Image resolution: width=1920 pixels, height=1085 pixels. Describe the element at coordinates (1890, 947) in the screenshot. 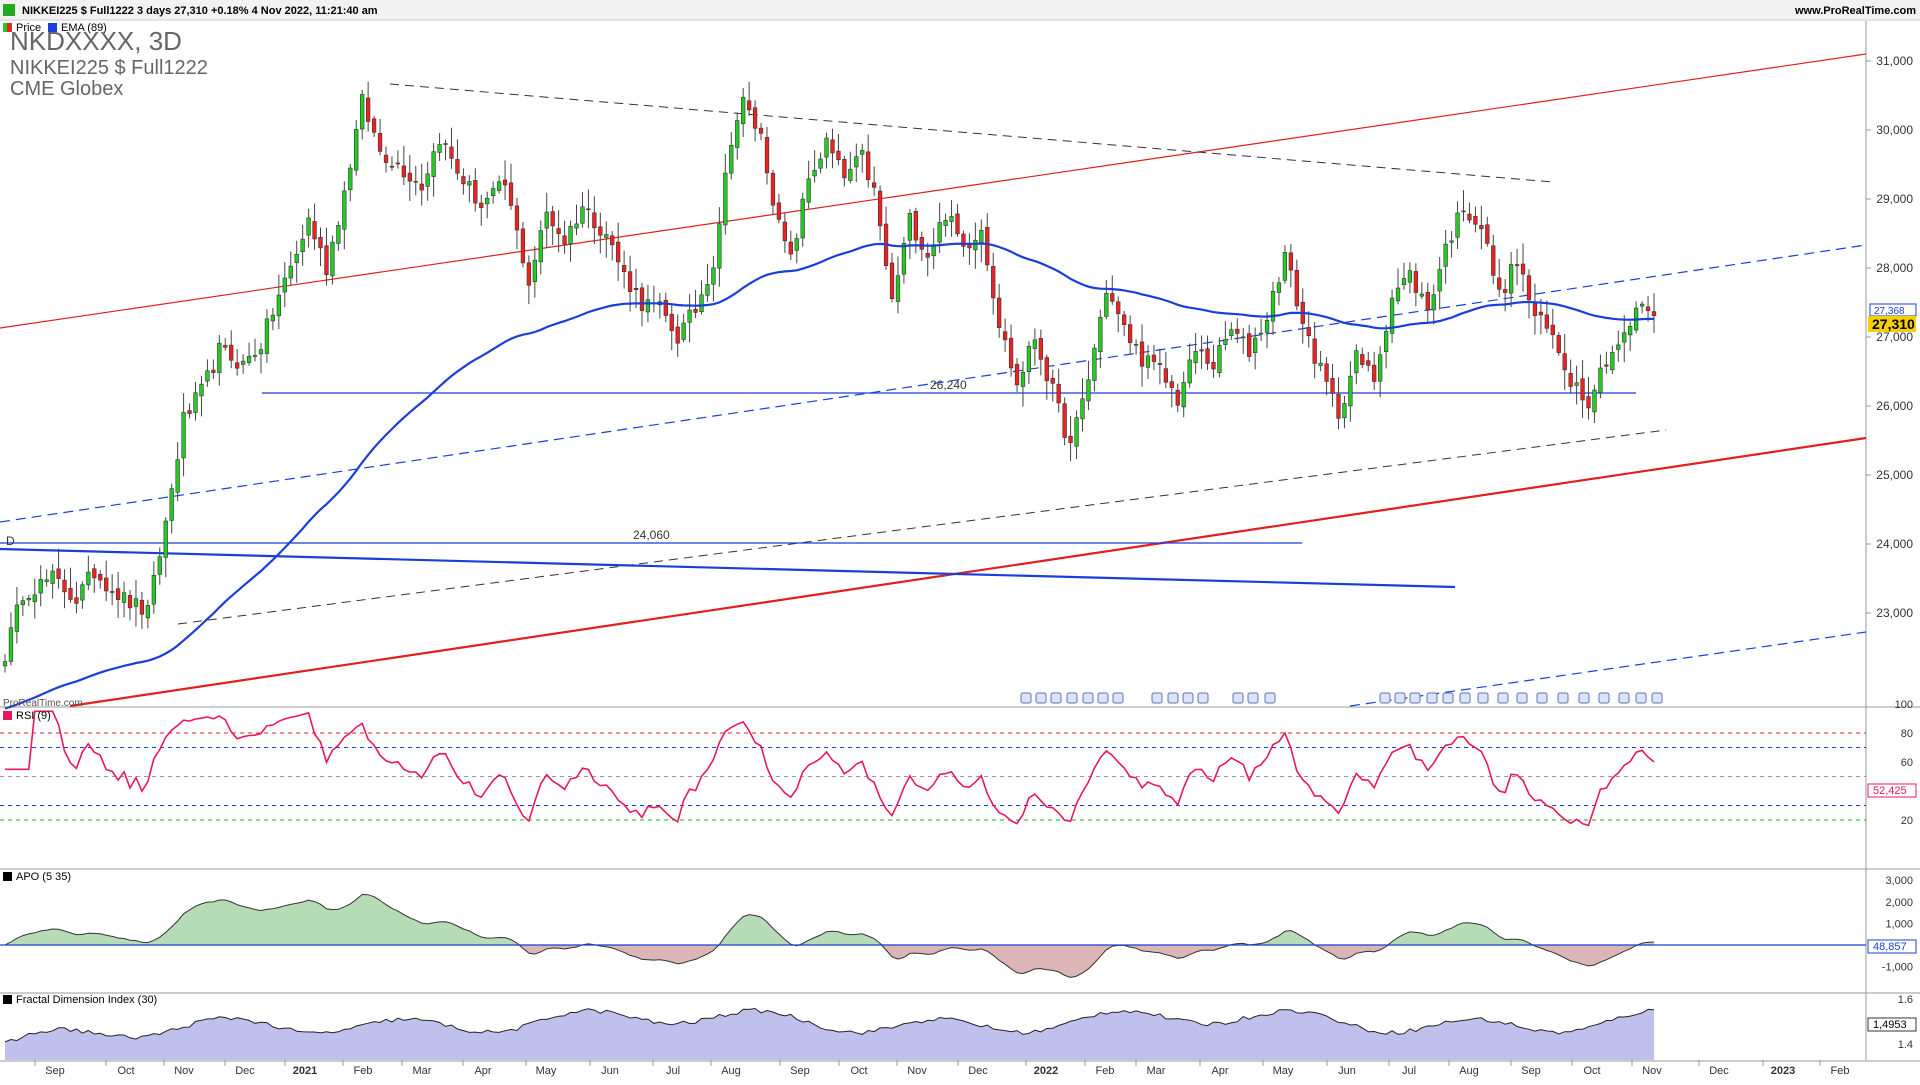

I see `apo-value-badge: 48,857` at that location.